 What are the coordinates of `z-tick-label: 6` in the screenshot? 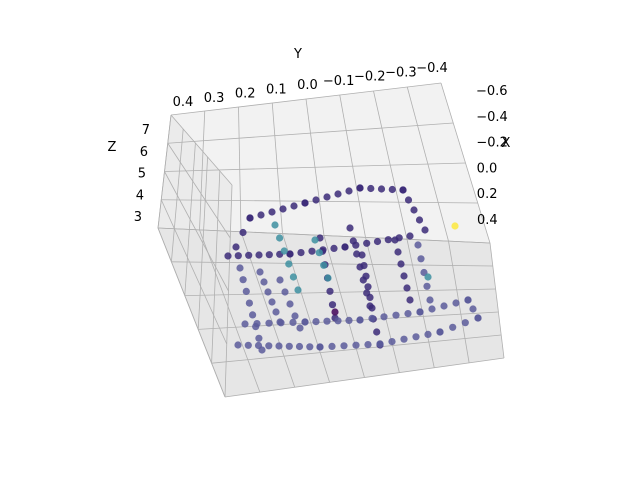 It's located at (144, 152).